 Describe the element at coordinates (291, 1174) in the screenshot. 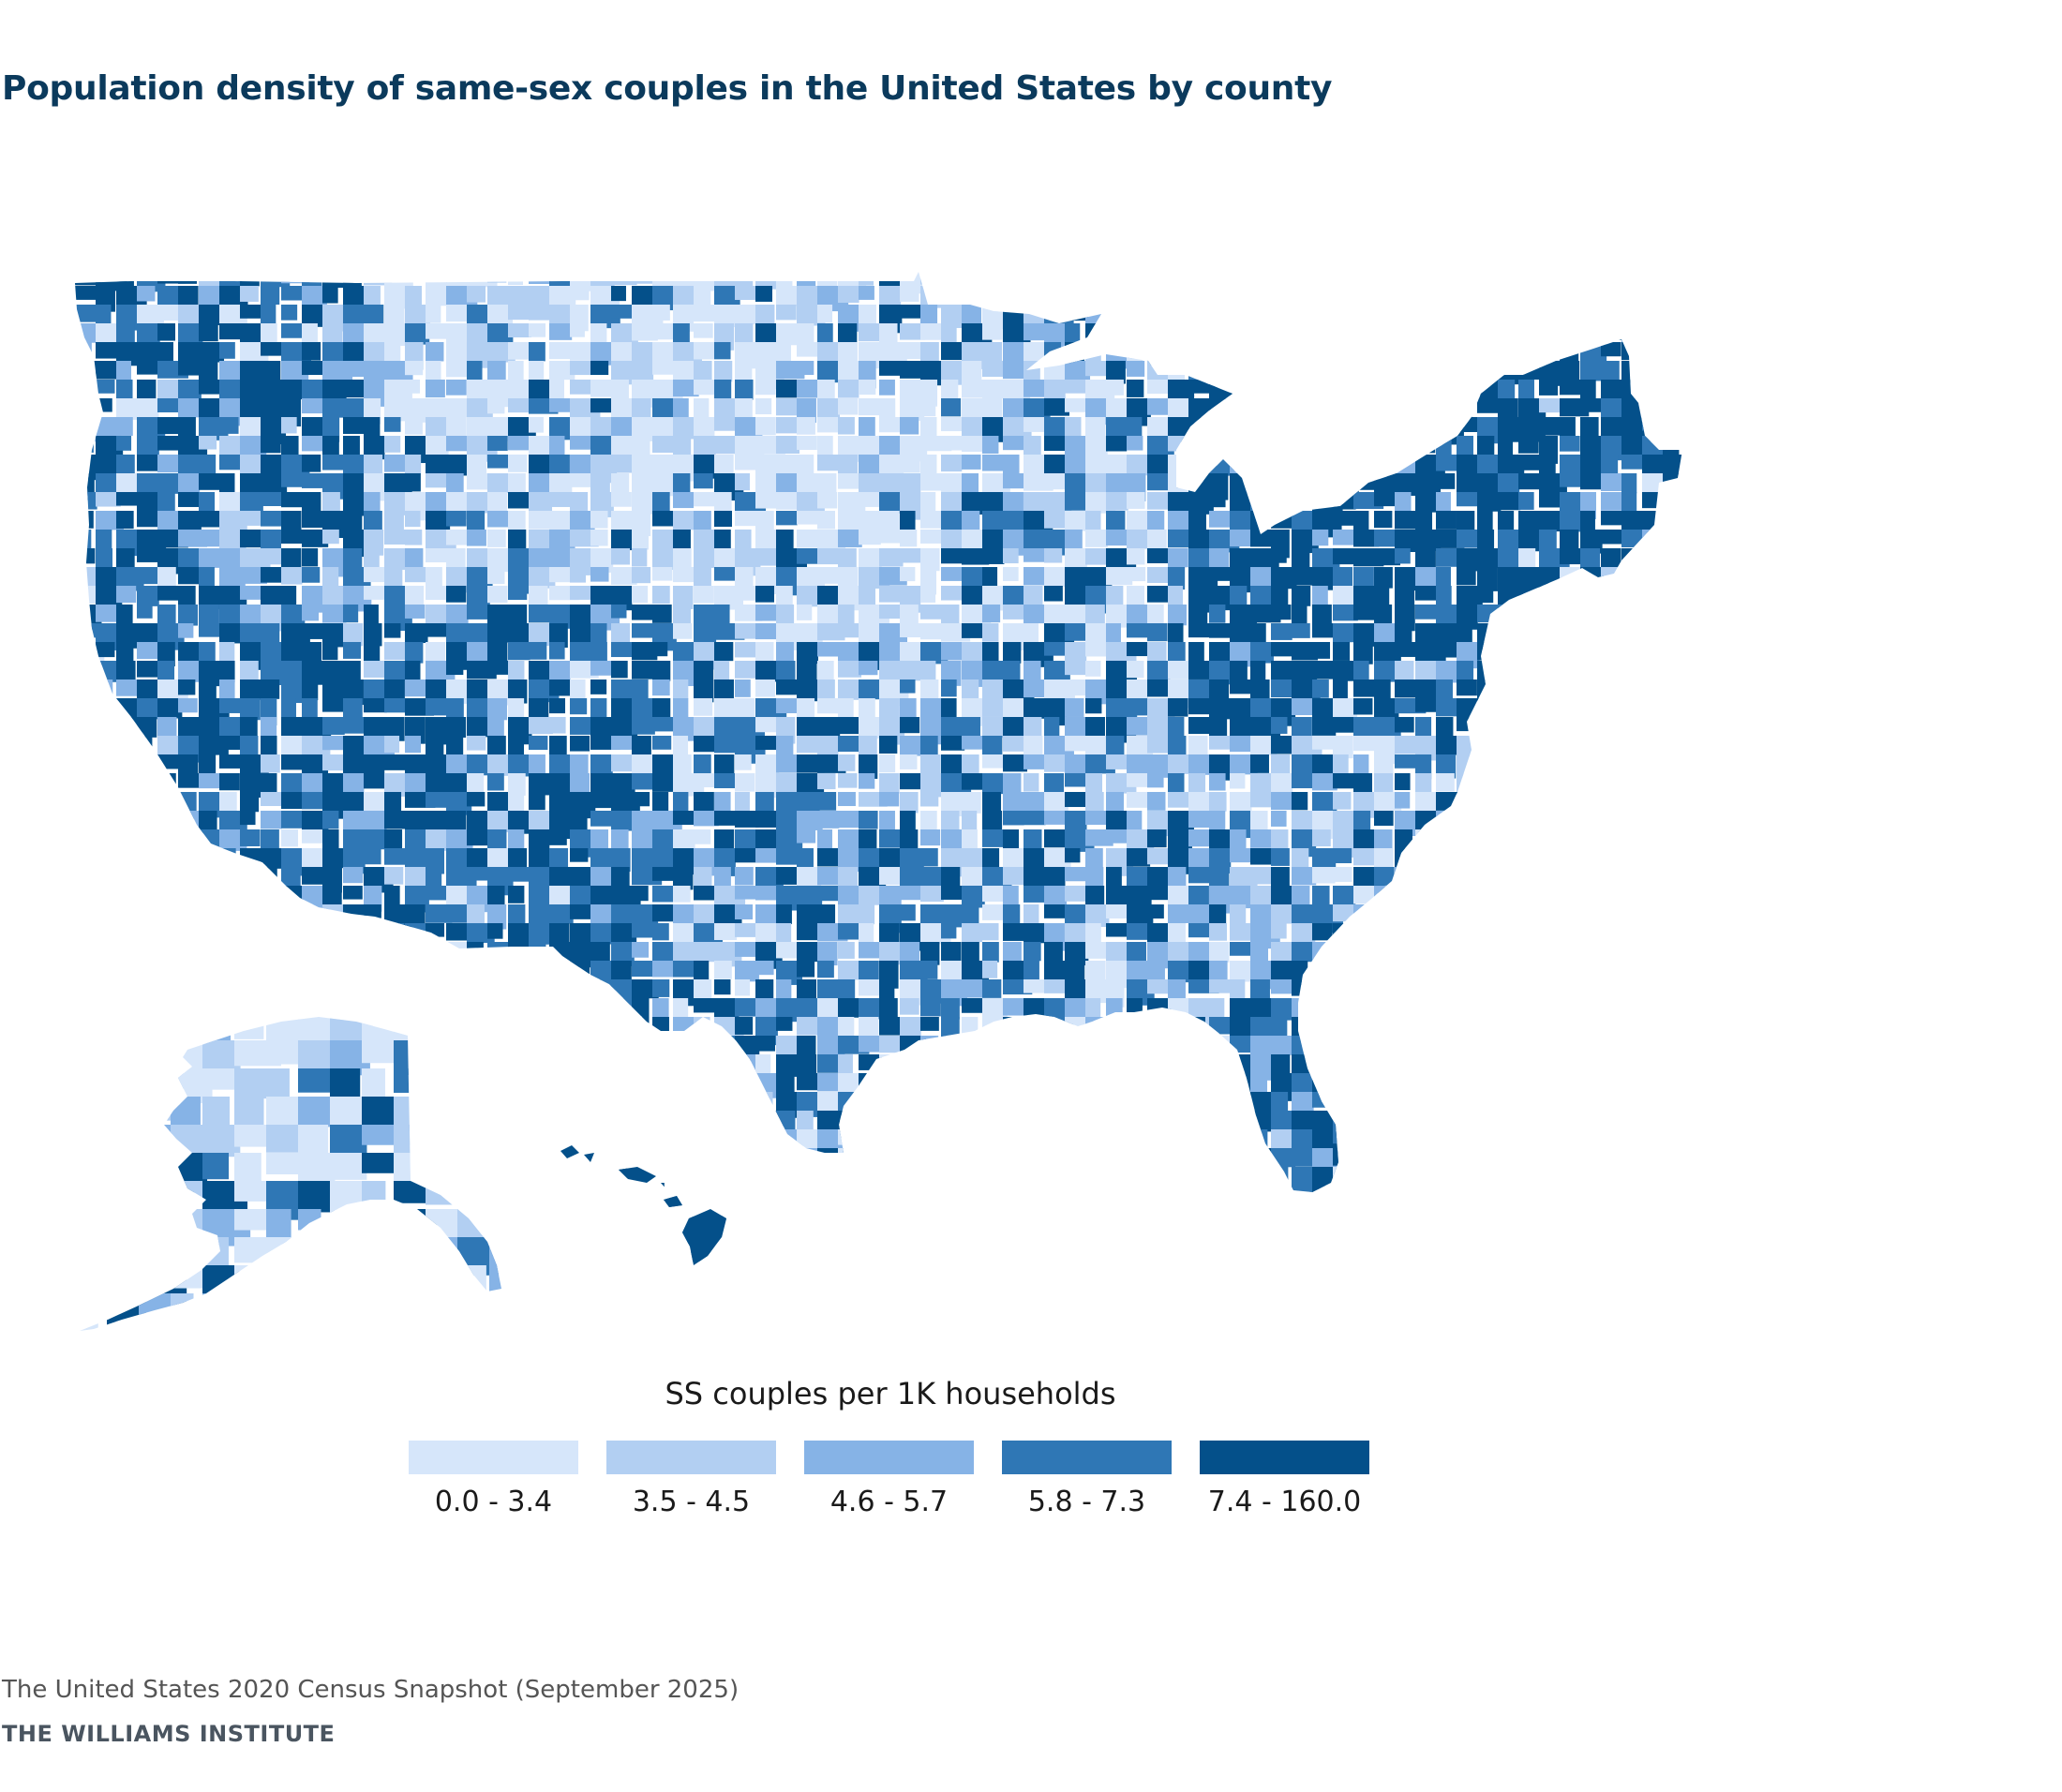

I see `alaska-counties` at that location.